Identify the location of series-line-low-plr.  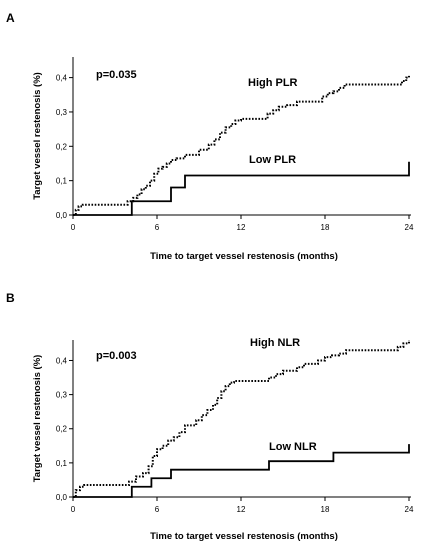
(241, 188).